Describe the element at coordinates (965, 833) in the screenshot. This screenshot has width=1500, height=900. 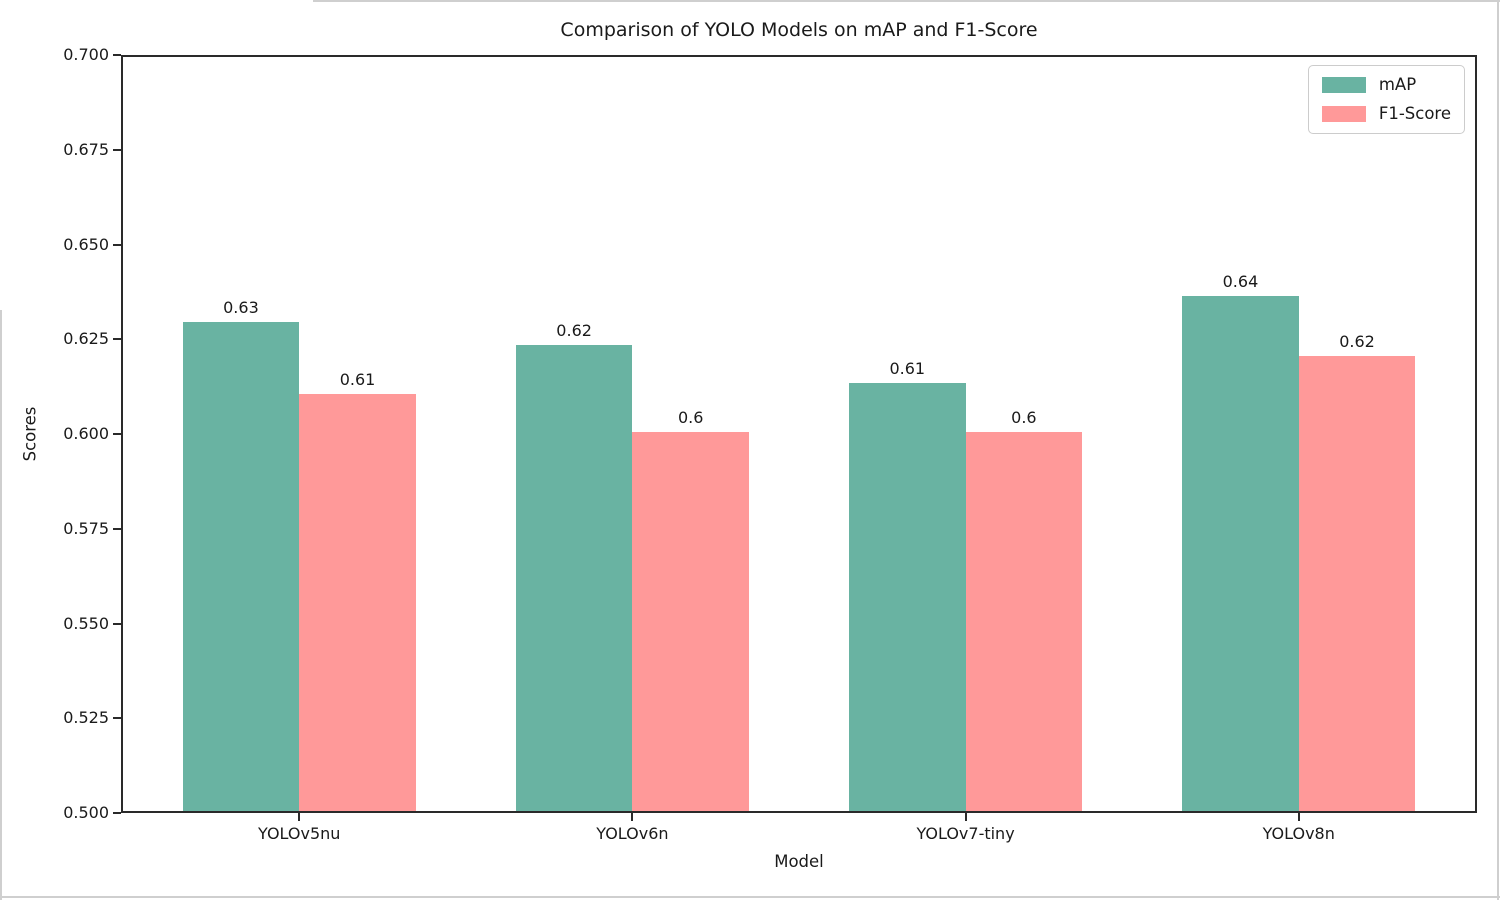
I see `x-tick-label: YOLOv7-tiny` at that location.